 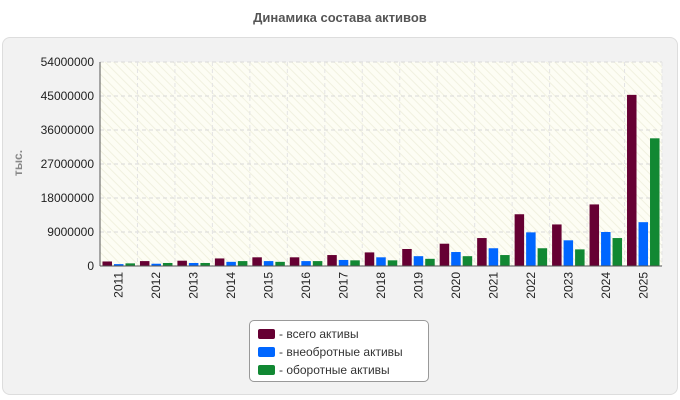 I want to click on bar--всего-активы-2012, so click(x=144, y=263).